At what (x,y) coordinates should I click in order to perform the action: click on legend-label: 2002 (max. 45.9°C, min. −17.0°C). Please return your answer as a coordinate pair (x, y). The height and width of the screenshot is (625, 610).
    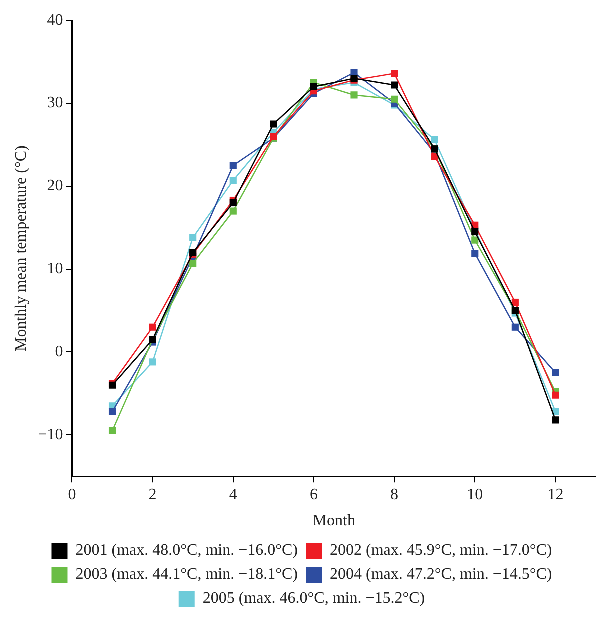
    Looking at the image, I should click on (441, 551).